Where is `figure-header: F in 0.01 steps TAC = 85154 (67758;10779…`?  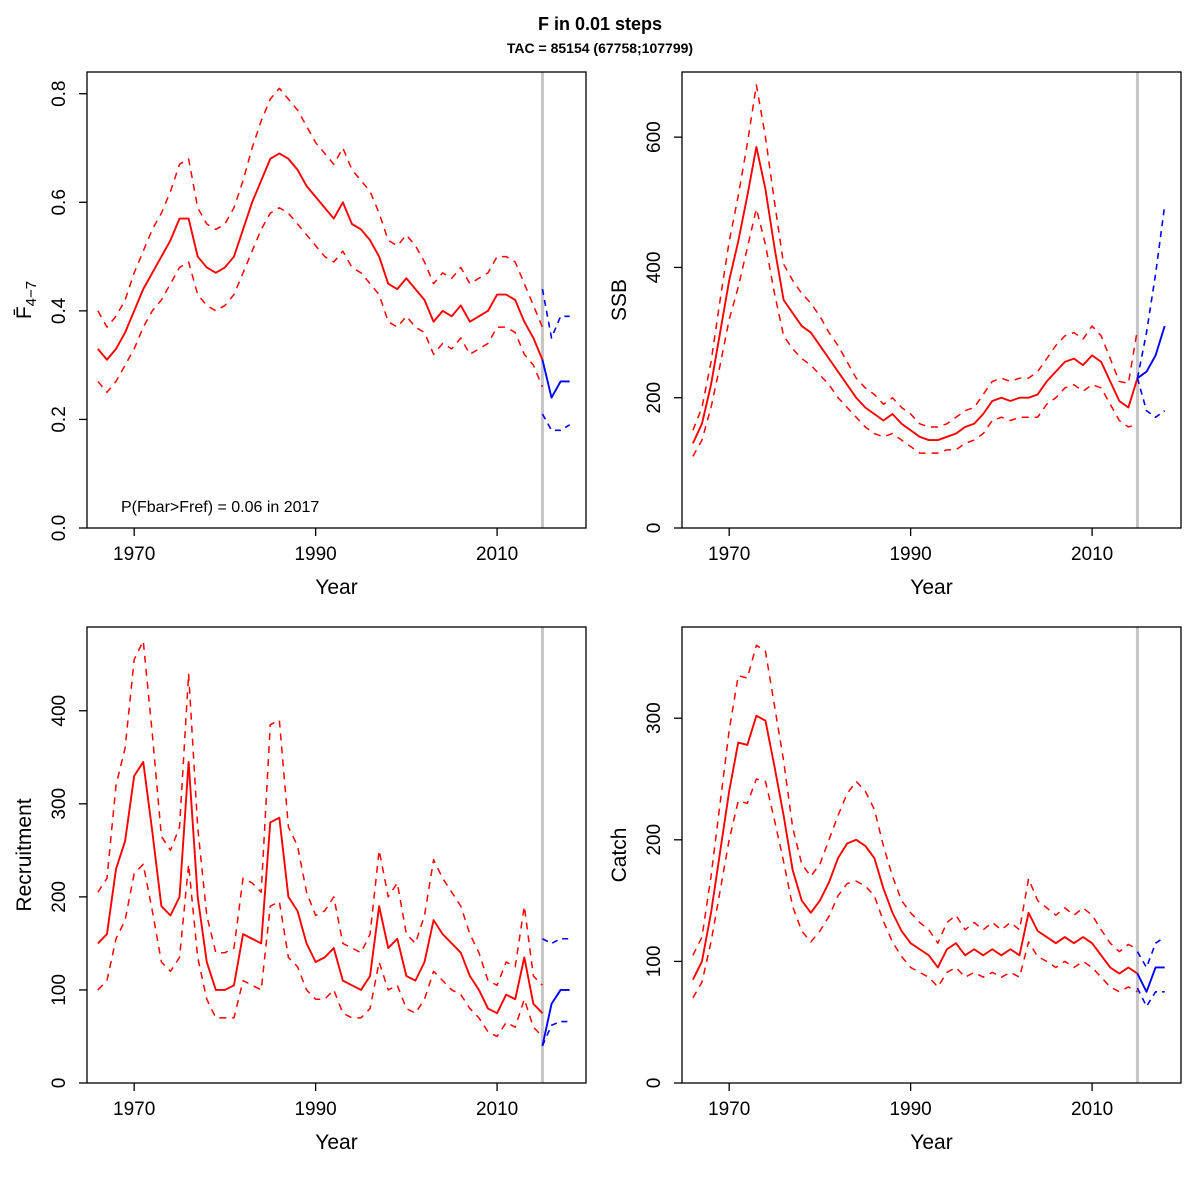
figure-header: F in 0.01 steps TAC = 85154 (67758;10779… is located at coordinates (600, 28).